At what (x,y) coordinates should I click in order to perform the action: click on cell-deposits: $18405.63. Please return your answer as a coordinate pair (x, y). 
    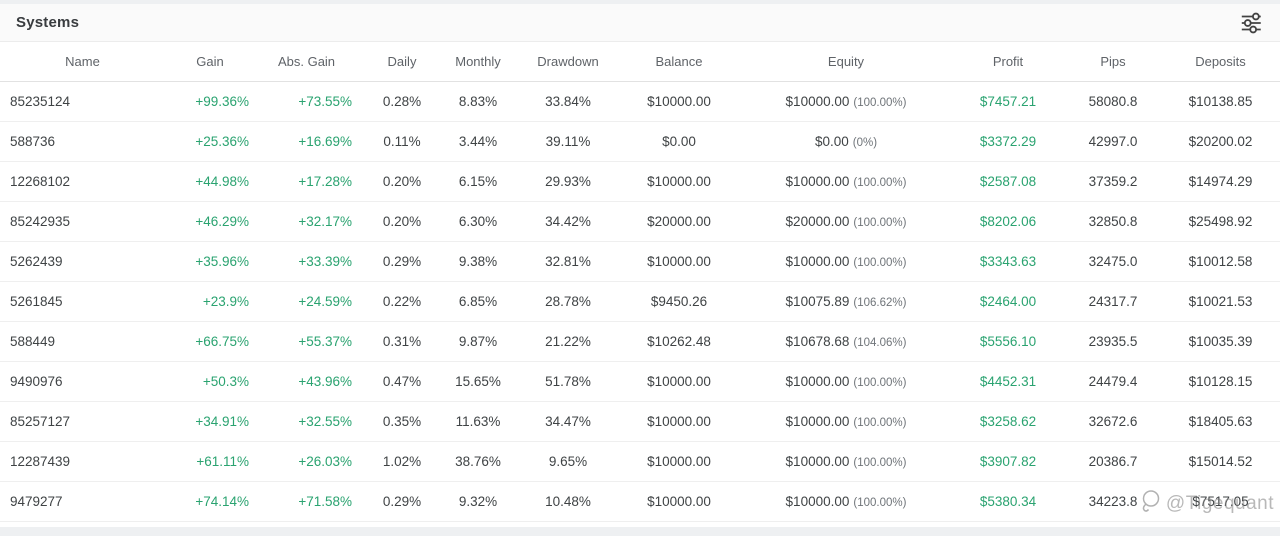
    Looking at the image, I should click on (1225, 421).